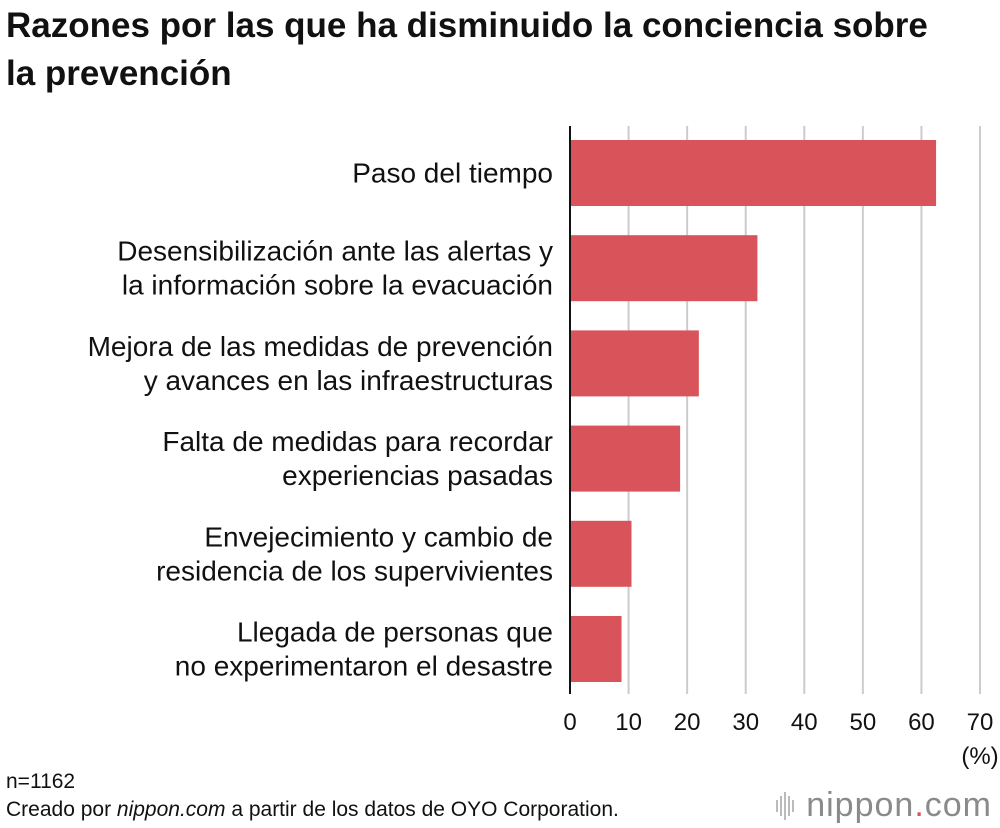 This screenshot has height=828, width=1000. Describe the element at coordinates (335, 251) in the screenshot. I see `category-label: Desensibilización ante las alertas y` at that location.